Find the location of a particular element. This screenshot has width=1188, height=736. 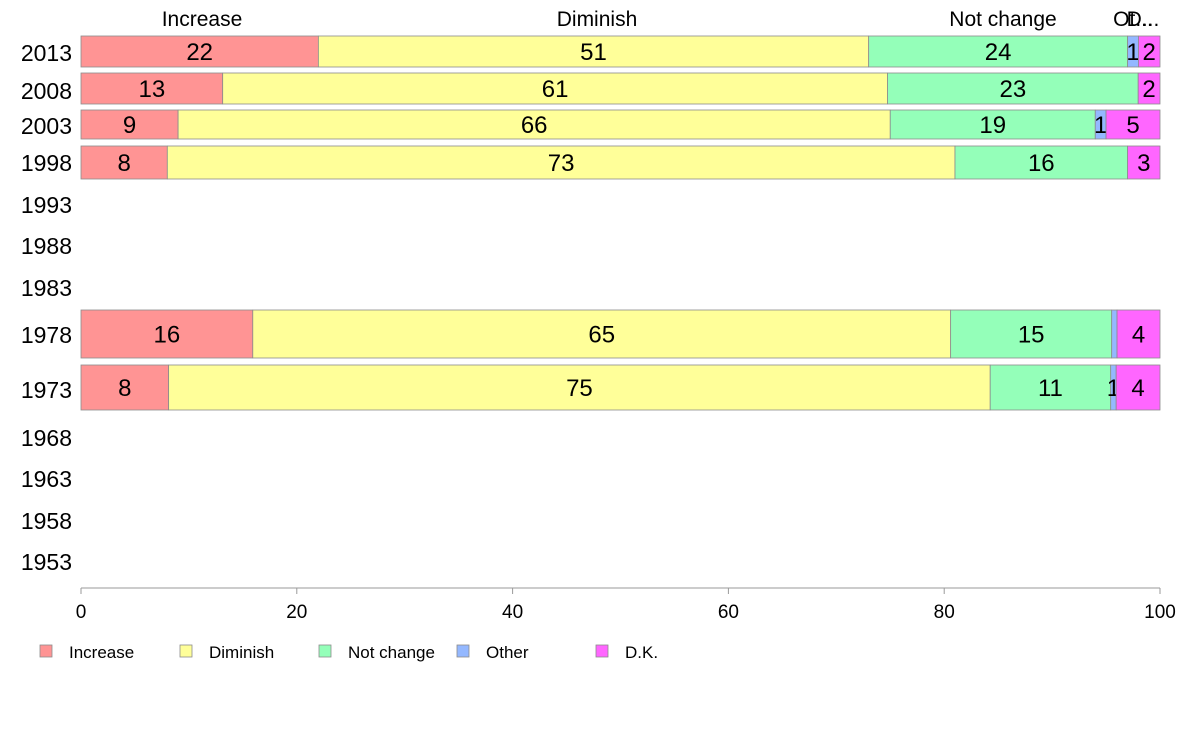

x-tick-label: 60 is located at coordinates (728, 612).